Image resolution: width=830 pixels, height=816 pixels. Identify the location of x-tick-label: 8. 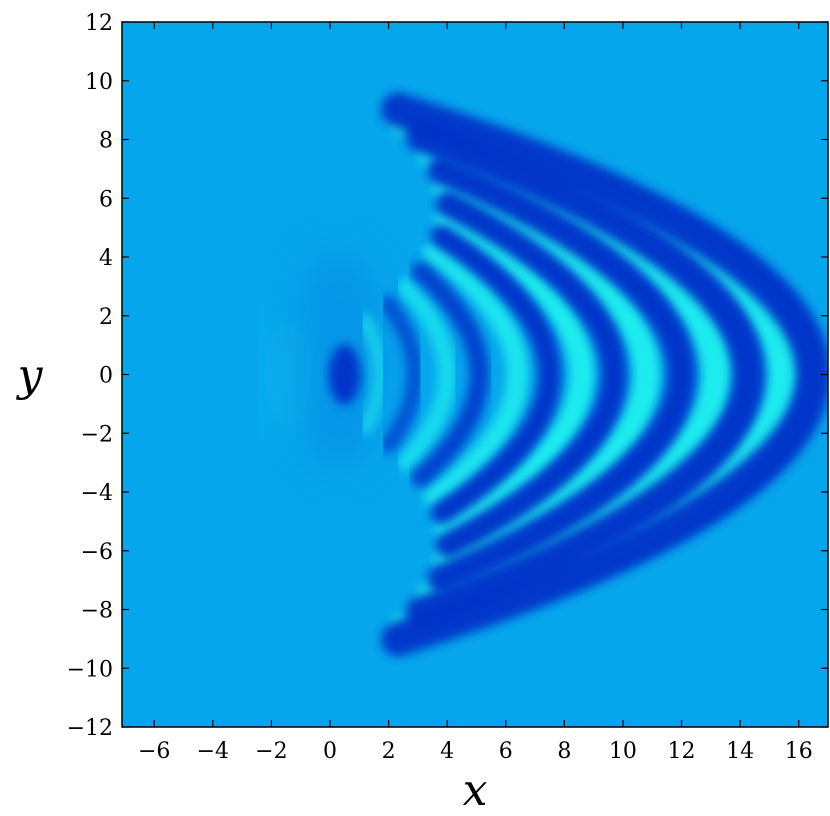
(564, 751).